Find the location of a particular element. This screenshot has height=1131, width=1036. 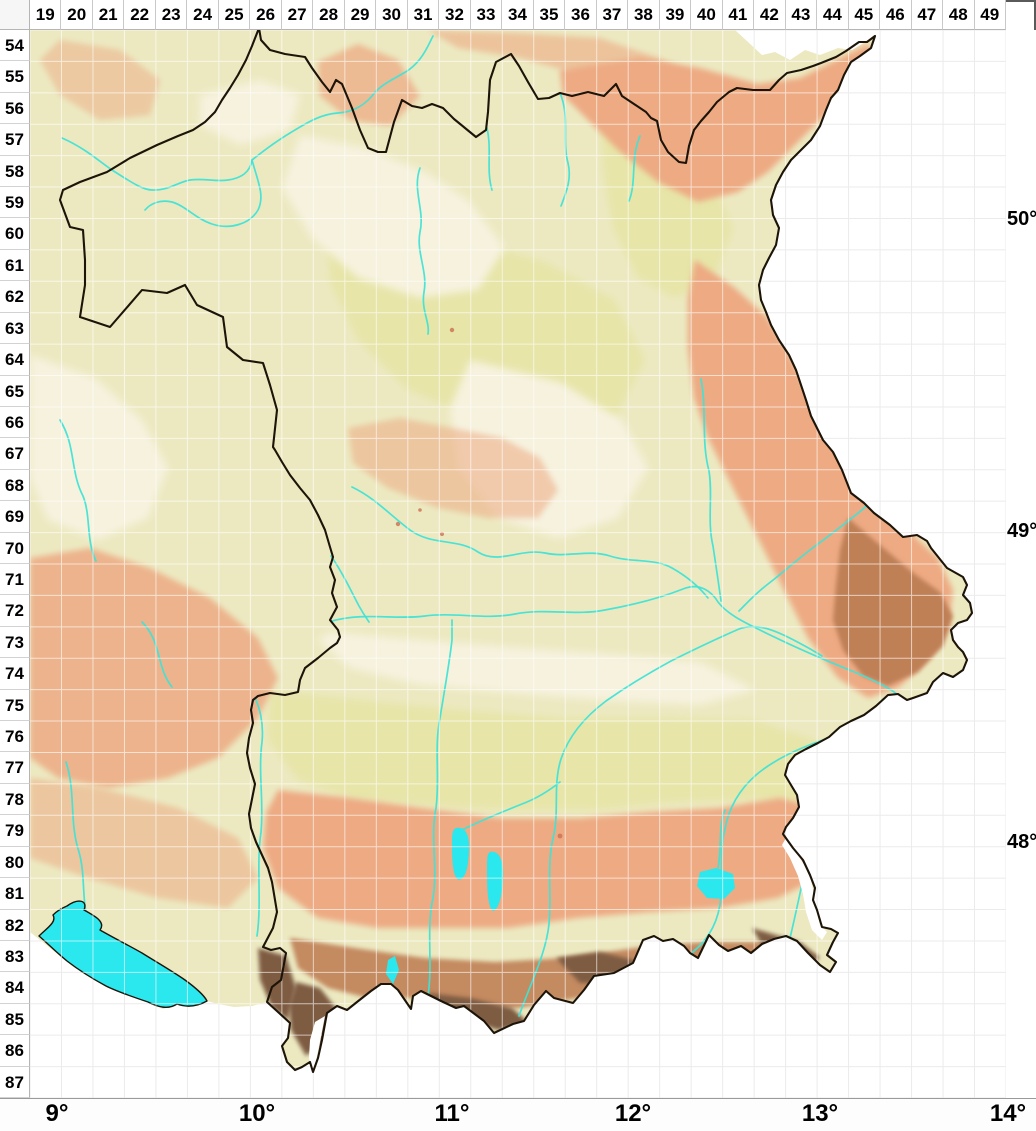

row-label-59: 59 is located at coordinates (15, 203).